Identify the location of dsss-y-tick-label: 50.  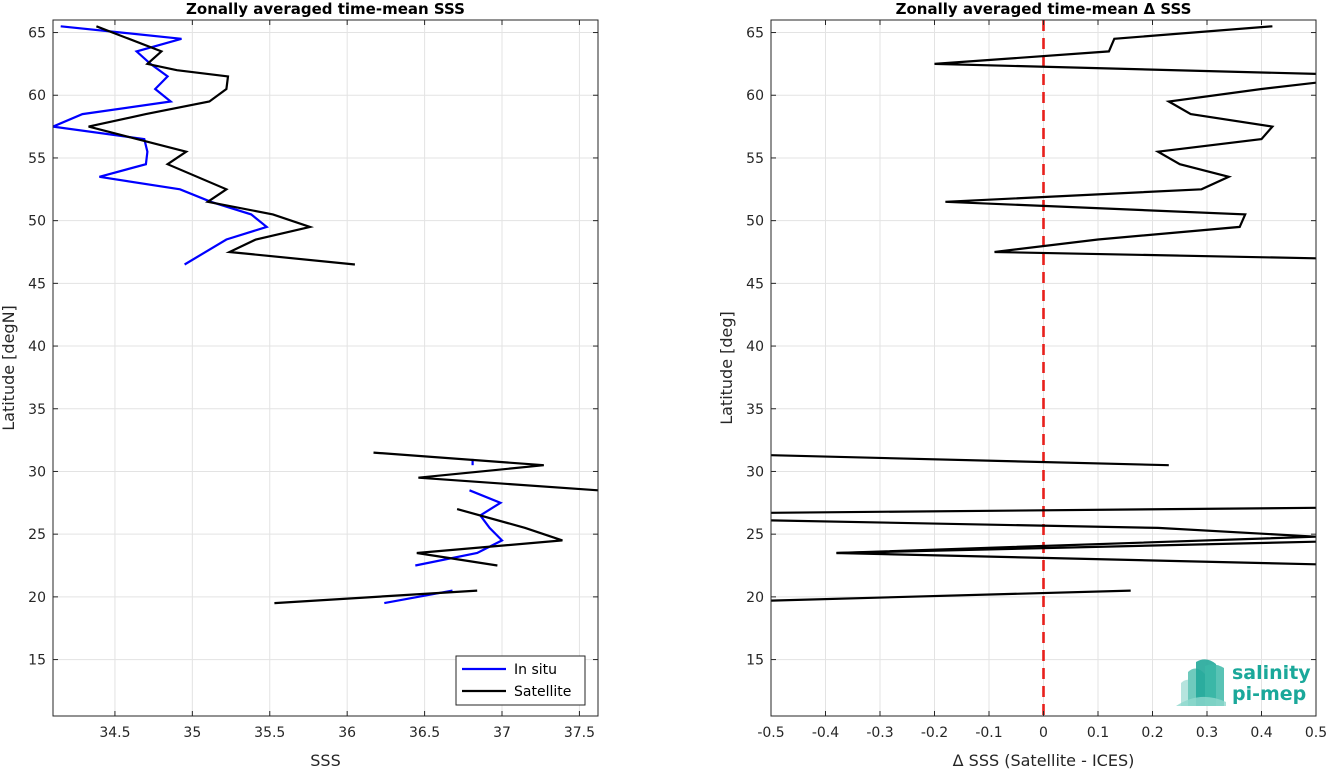
(755, 222).